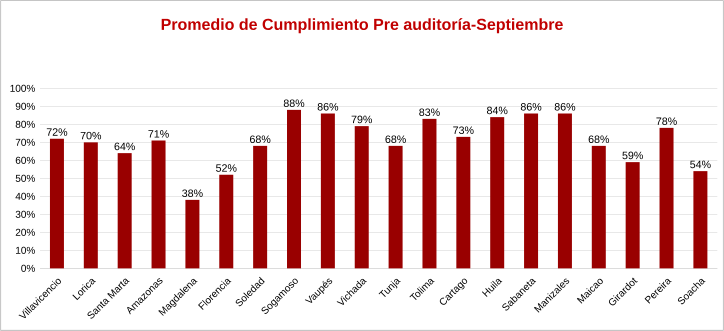  What do you see at coordinates (632, 156) in the screenshot?
I see `data-label: 59%` at bounding box center [632, 156].